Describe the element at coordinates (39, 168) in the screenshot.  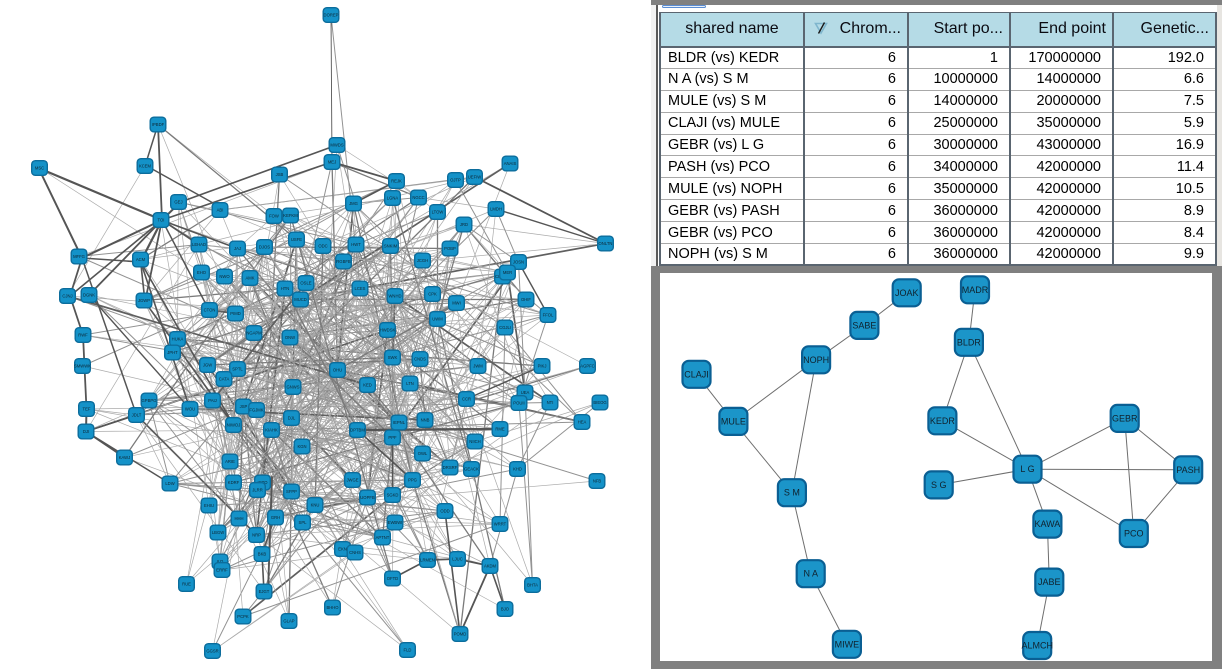
I see `svg-text: MSC` at that location.